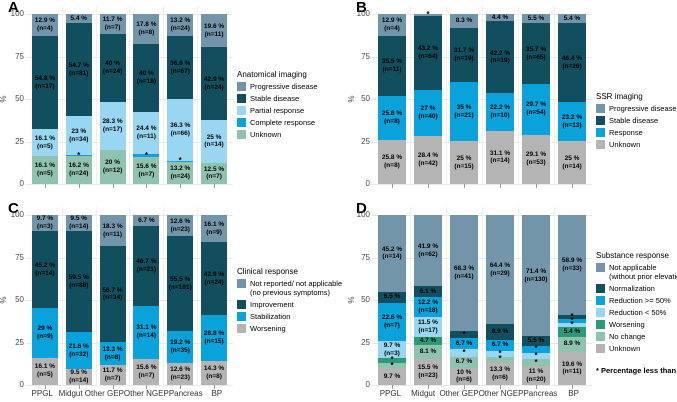 This screenshot has width=677, height=402. I want to click on legend-swatch-stable_disease, so click(600, 120).